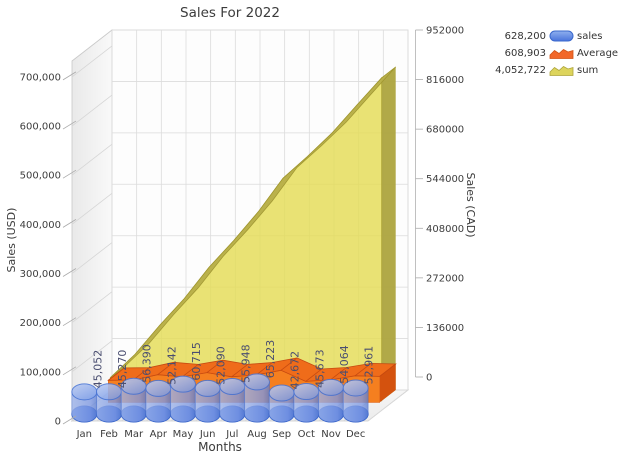 The height and width of the screenshot is (462, 625). What do you see at coordinates (525, 36) in the screenshot?
I see `legend-value-sales: 628,200` at bounding box center [525, 36].